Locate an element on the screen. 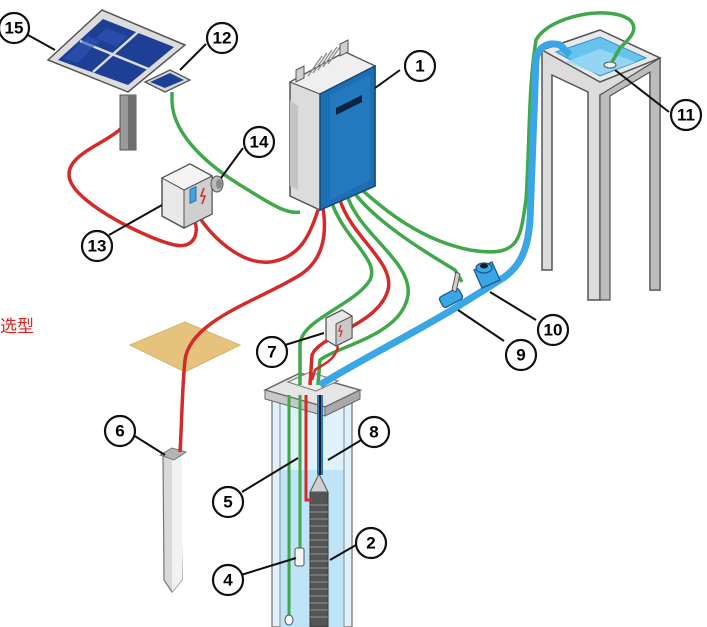 Image resolution: width=707 pixels, height=627 pixels. callout-5-text: 5 is located at coordinates (227, 502).